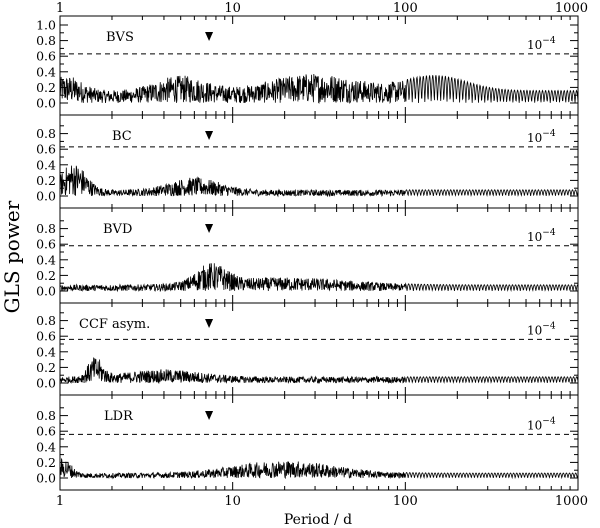  What do you see at coordinates (60, 8) in the screenshot?
I see `x-tick-label-top: 1` at bounding box center [60, 8].